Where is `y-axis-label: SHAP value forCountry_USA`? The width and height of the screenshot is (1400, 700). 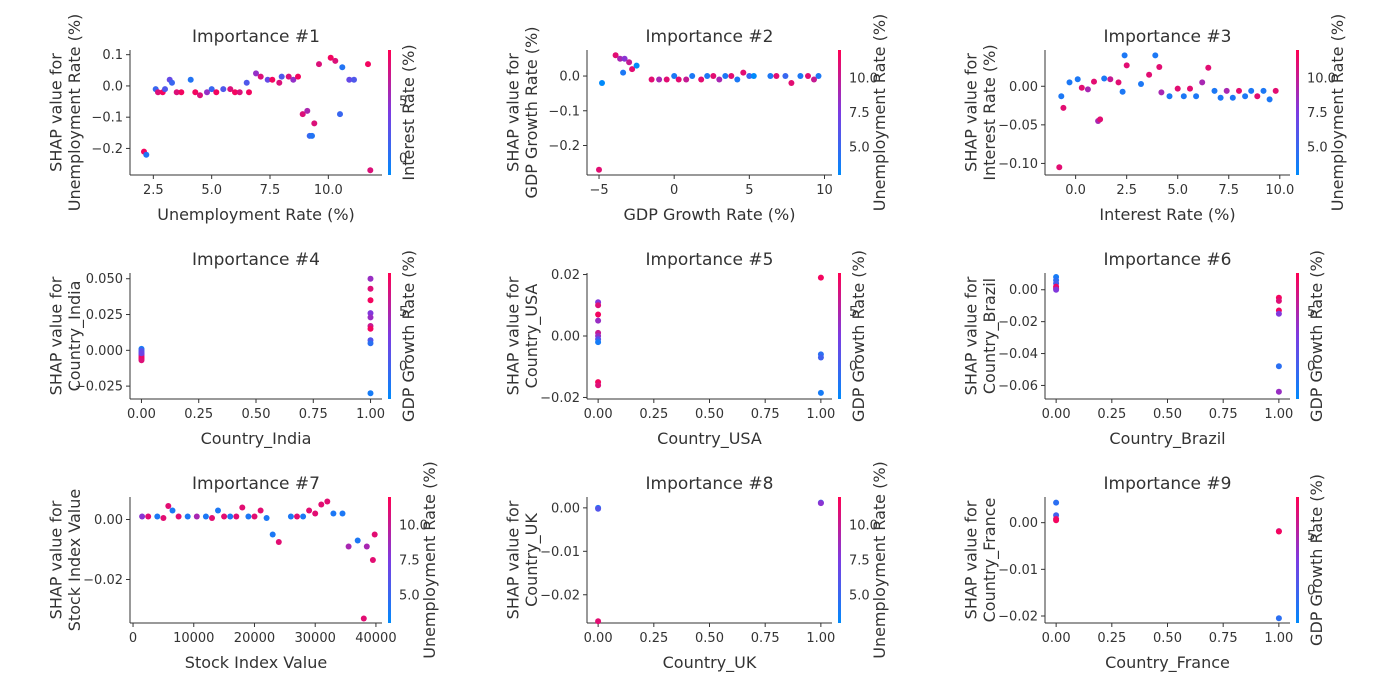 y-axis-label: SHAP value forCountry_USA is located at coordinates (522, 335).